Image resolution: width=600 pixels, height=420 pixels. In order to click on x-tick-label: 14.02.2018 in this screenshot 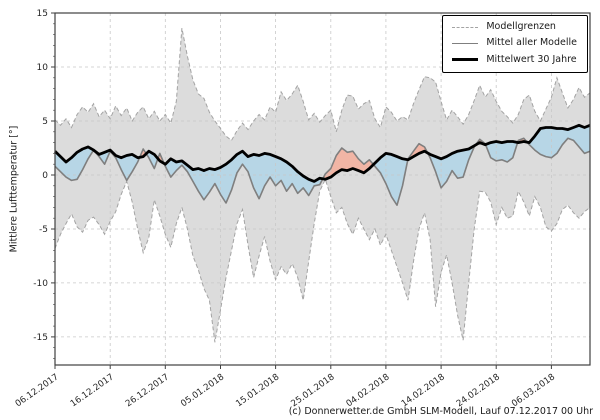, I will do `click(423, 390)`.